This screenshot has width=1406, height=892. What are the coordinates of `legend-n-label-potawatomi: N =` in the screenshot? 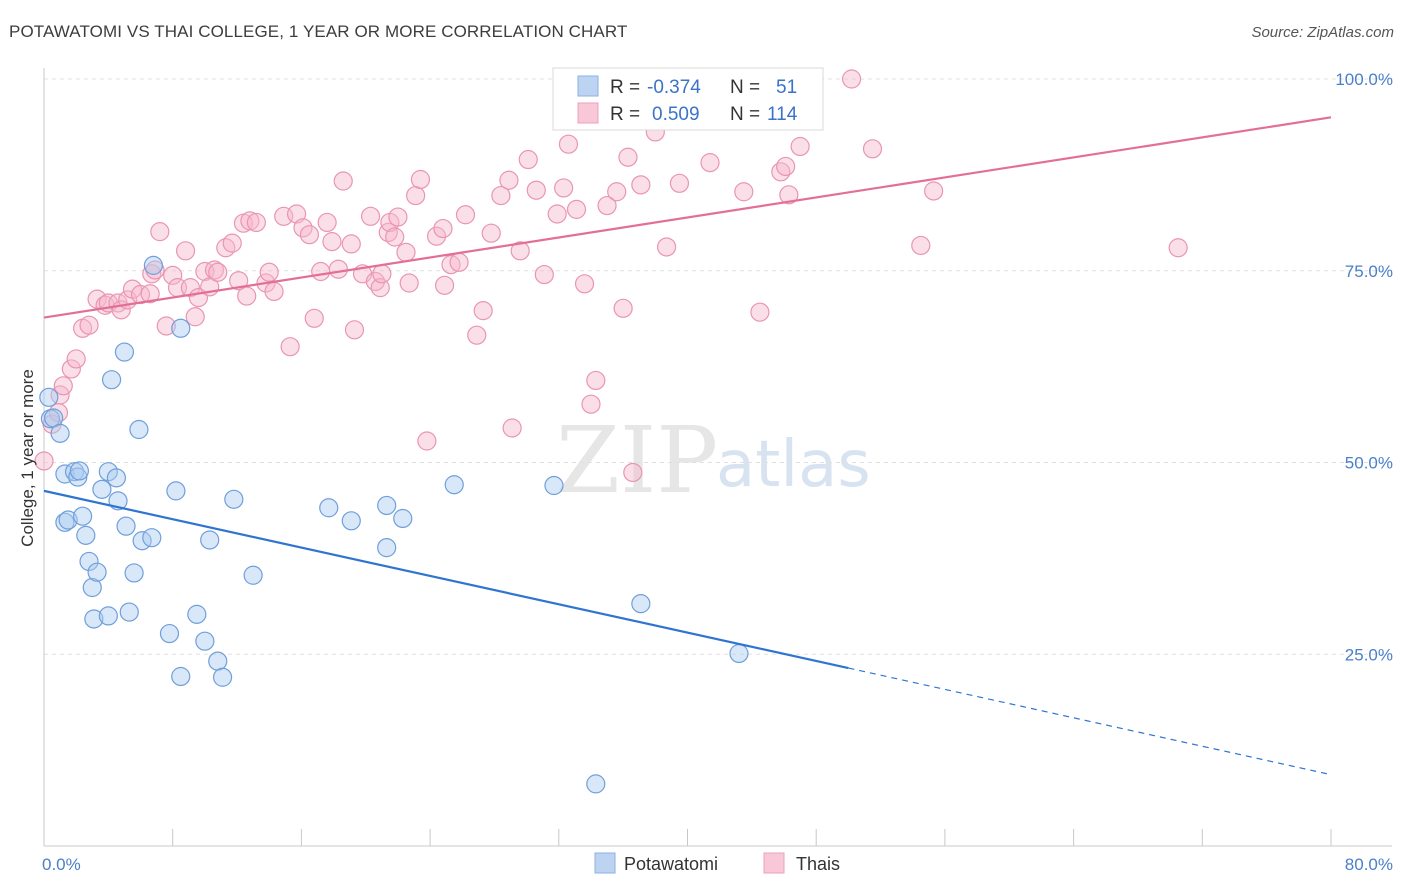 It's located at (745, 87).